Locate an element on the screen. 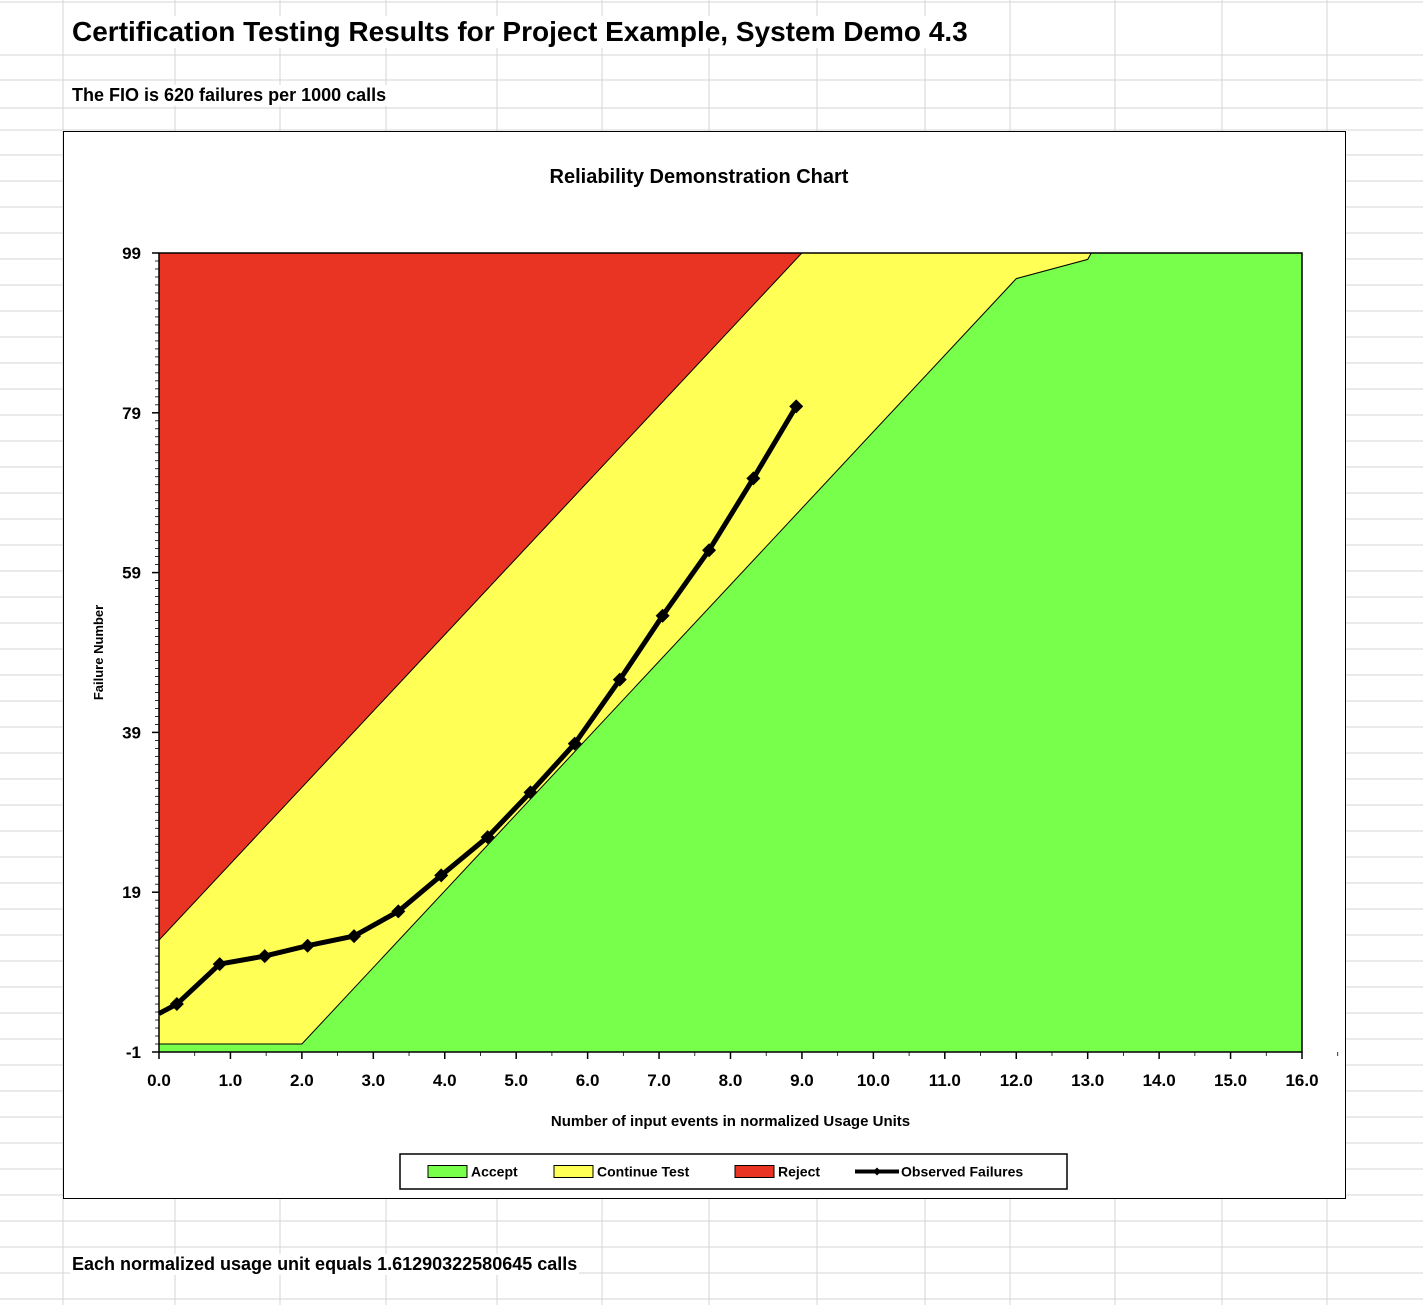  legend-label: Continue Test is located at coordinates (643, 1172).